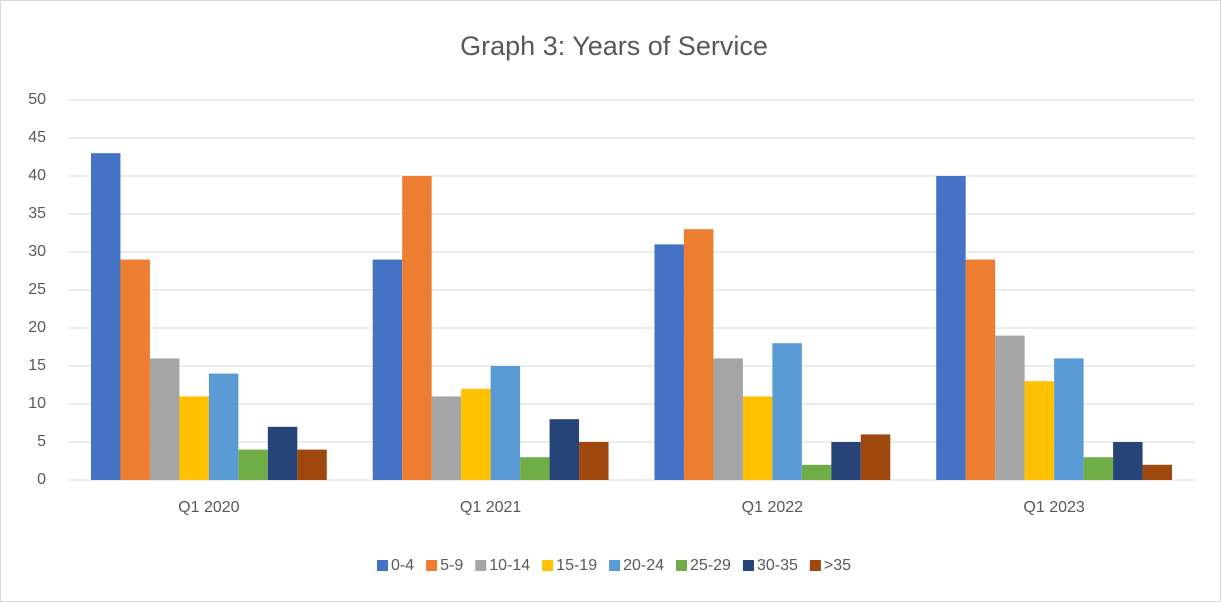  Describe the element at coordinates (41, 479) in the screenshot. I see `y-tick-label: 0` at that location.